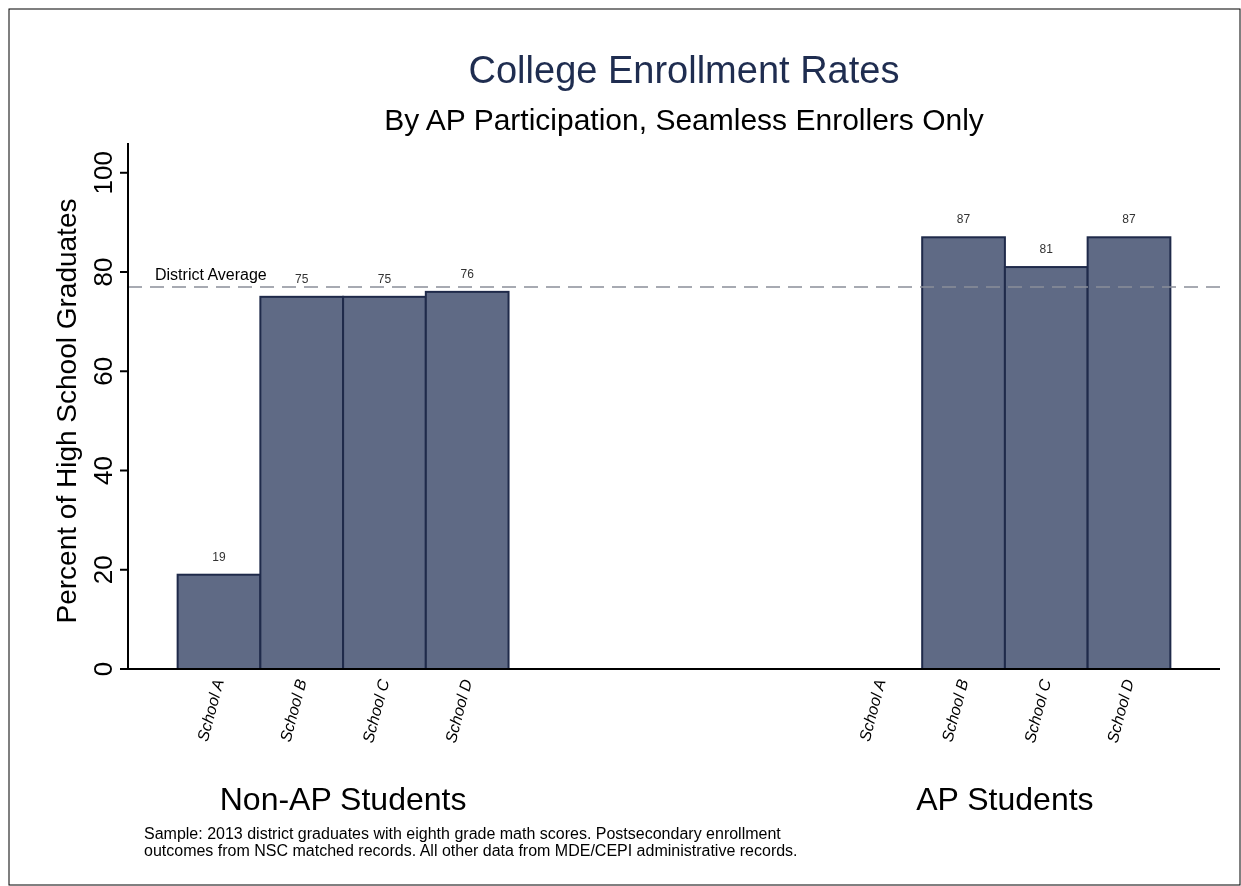  Describe the element at coordinates (343, 799) in the screenshot. I see `text: Non-AP Students` at that location.